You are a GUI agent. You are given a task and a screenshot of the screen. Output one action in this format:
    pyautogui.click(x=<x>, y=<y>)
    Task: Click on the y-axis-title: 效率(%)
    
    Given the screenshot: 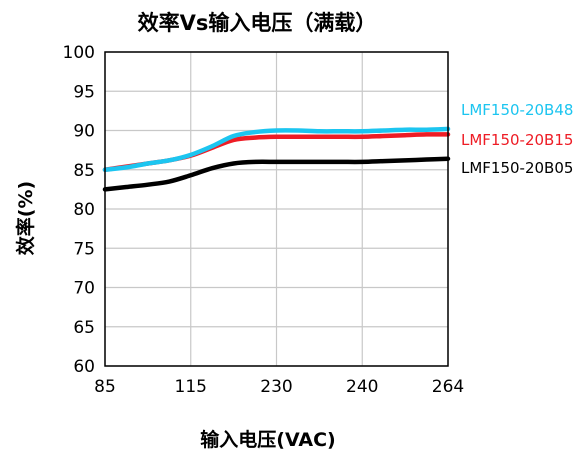 What is the action you would take?
    pyautogui.click(x=25, y=218)
    